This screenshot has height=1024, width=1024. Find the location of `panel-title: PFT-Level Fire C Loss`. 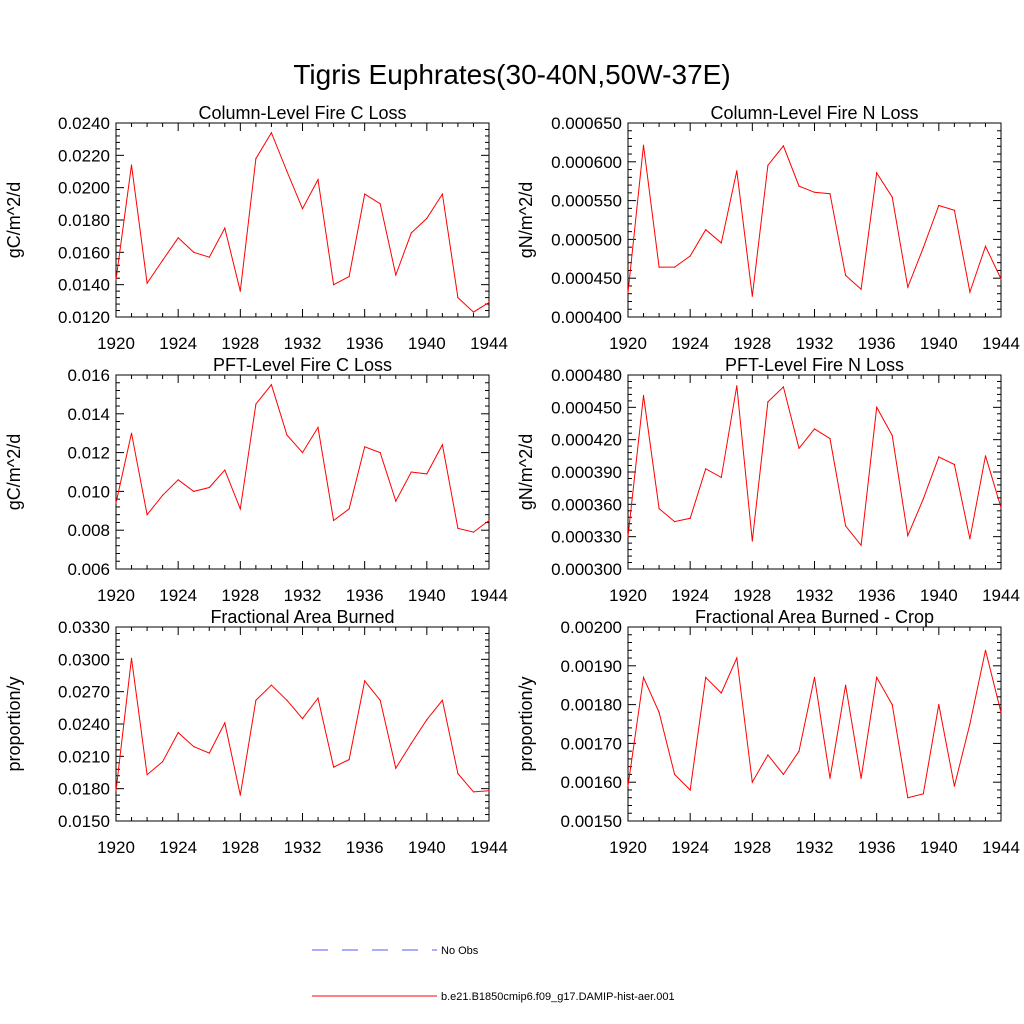

panel-title: PFT-Level Fire C Loss is located at coordinates (302, 365).